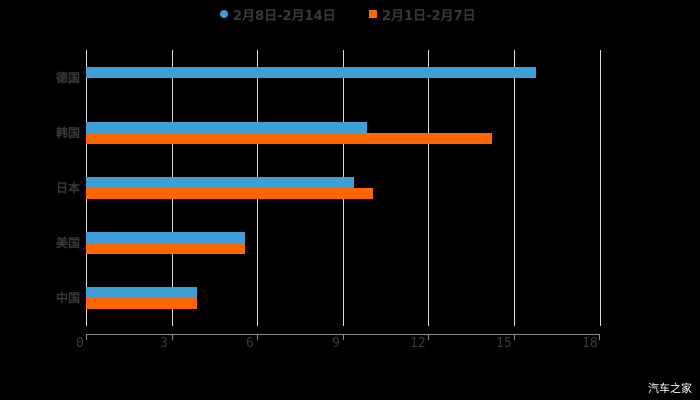 This screenshot has width=700, height=400. Describe the element at coordinates (224, 14) in the screenshot. I see `circle-marker-icon` at that location.